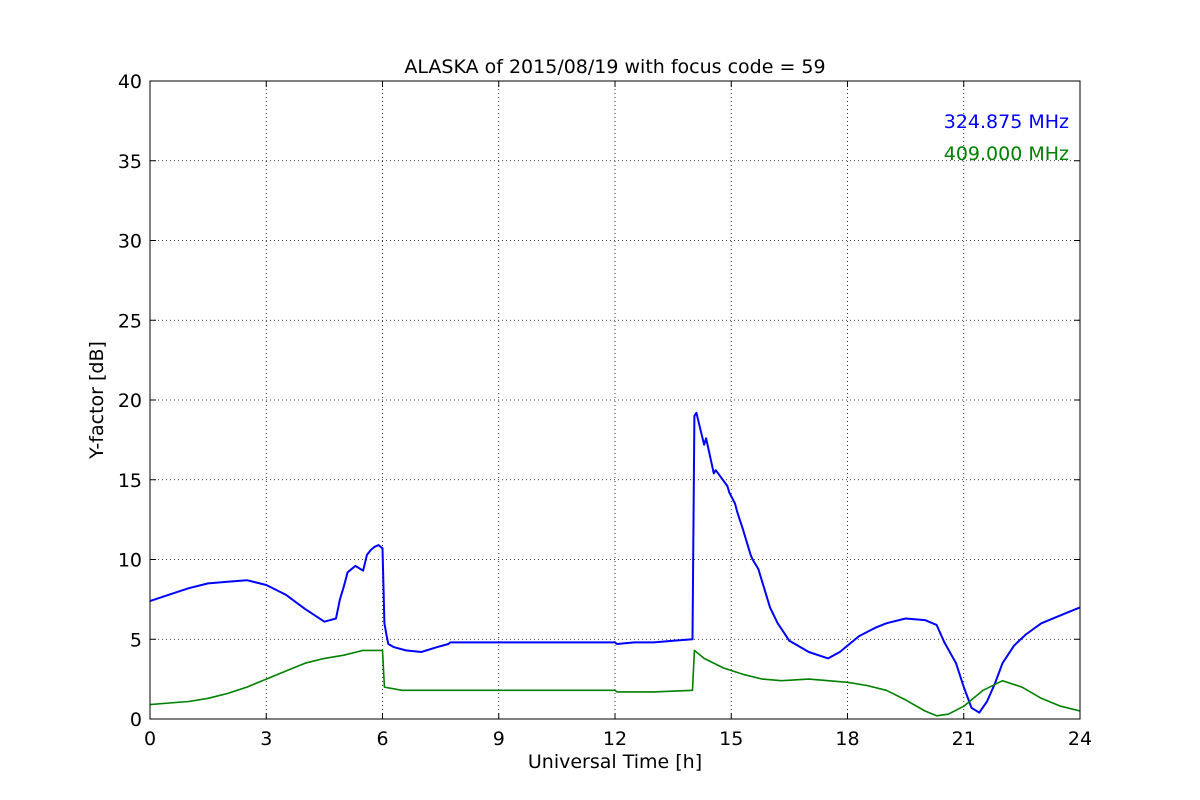 This screenshot has height=800, width=1200. I want to click on y-tick-label: 25, so click(130, 321).